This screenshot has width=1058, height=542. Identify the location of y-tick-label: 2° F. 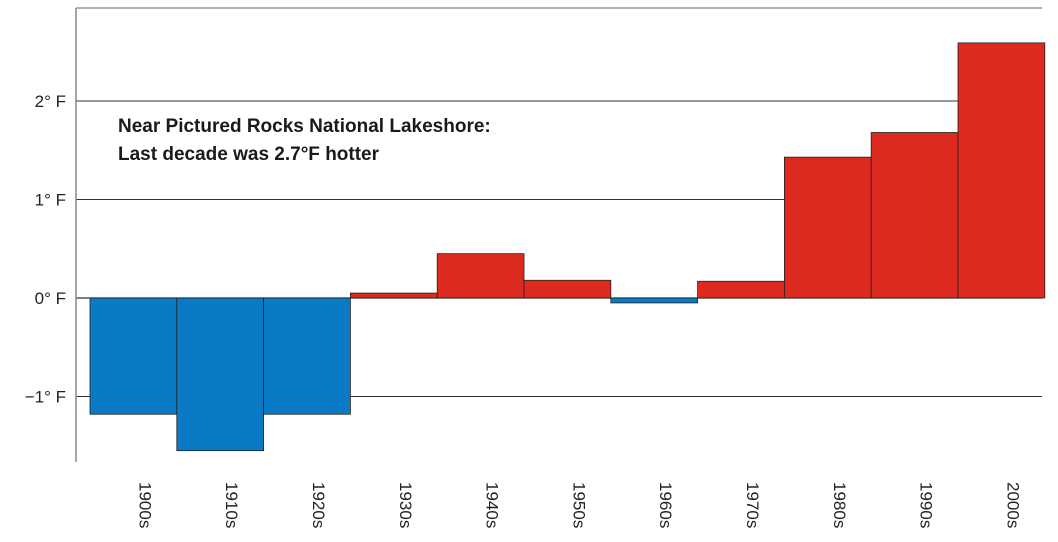
(50, 101).